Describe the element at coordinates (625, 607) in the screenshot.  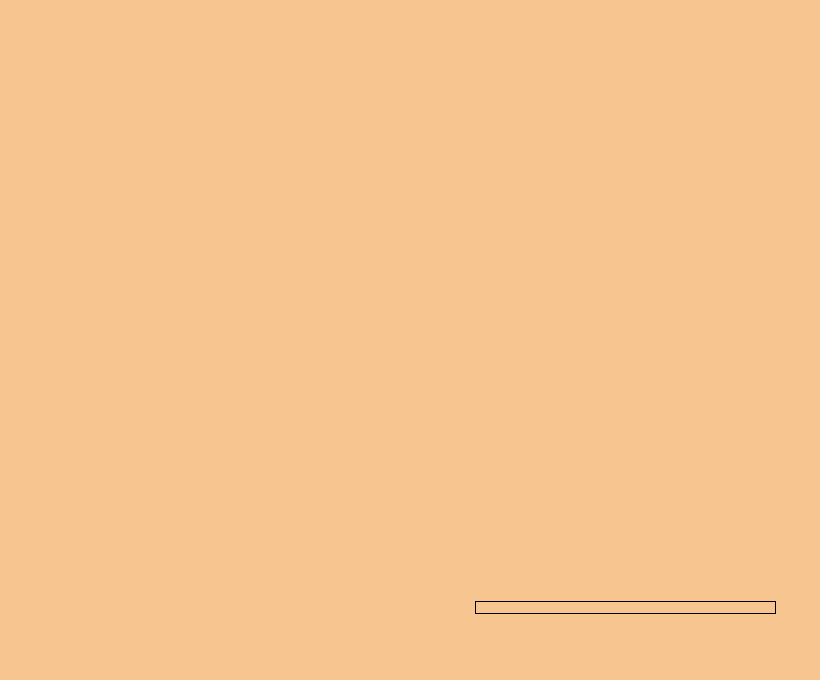
I see `colorbar-gradient` at that location.